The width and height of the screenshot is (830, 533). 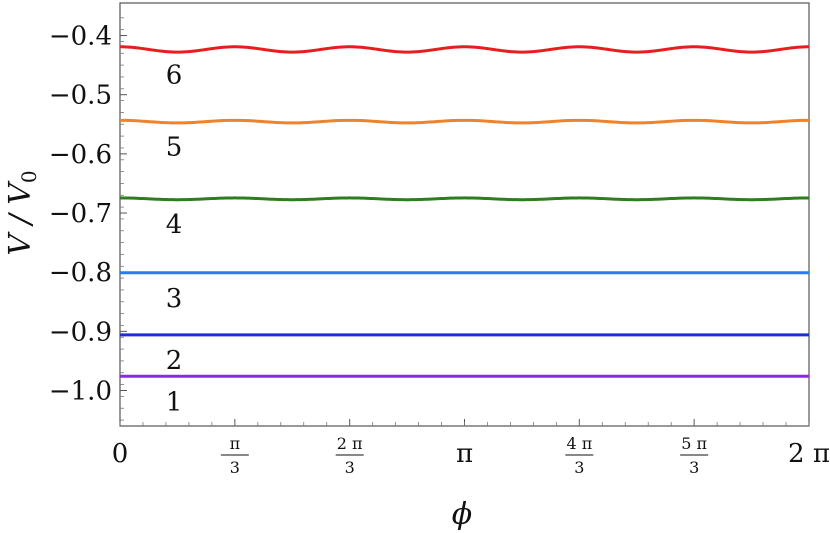 What do you see at coordinates (694, 443) in the screenshot?
I see `x-tick-numerator: 5 π` at bounding box center [694, 443].